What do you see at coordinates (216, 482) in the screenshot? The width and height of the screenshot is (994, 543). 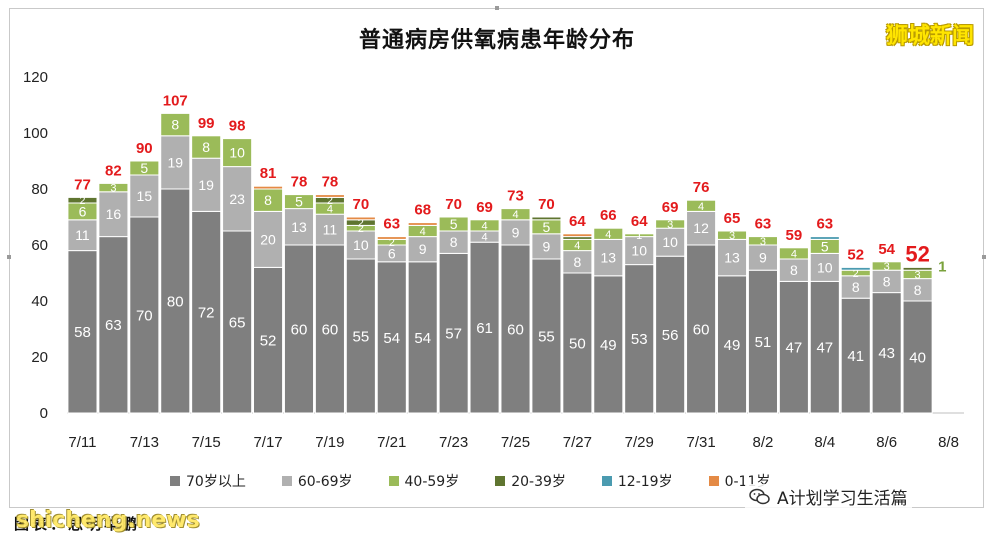 I see `legend-label: 70岁以上` at bounding box center [216, 482].